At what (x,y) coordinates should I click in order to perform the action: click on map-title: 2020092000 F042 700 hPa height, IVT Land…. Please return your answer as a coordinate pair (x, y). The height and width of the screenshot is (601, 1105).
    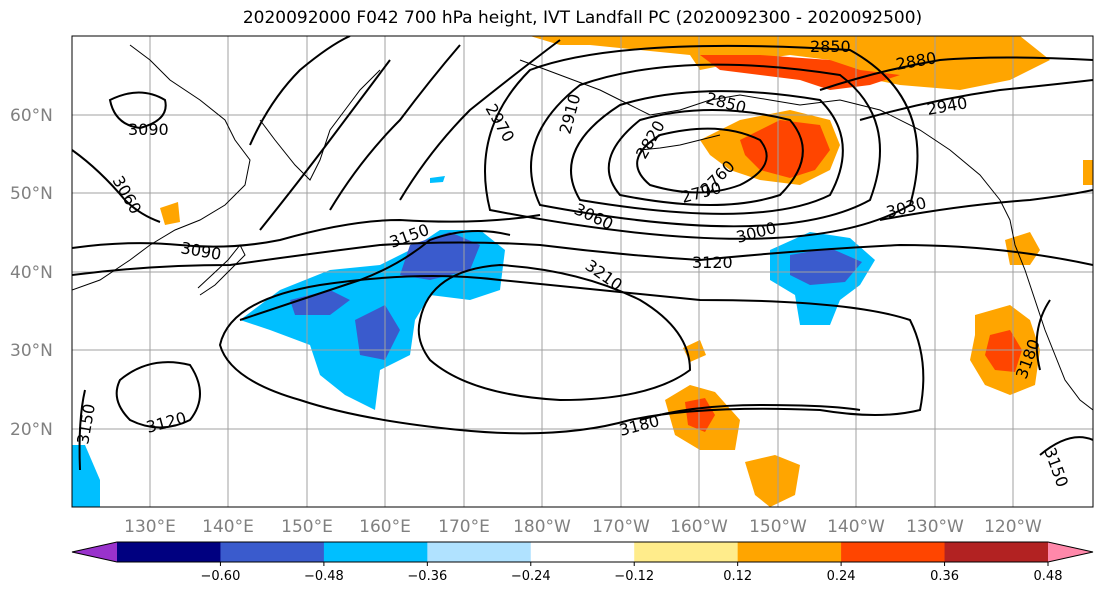
    Looking at the image, I should click on (582, 18).